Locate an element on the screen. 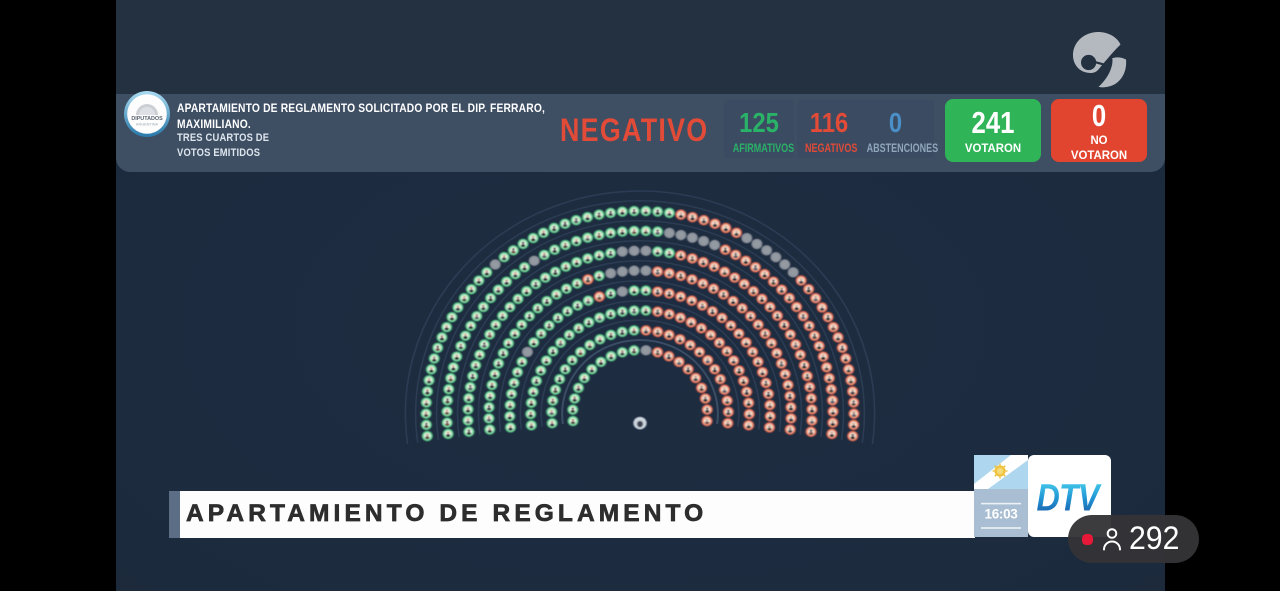  svg-text: DIPUTADOS is located at coordinates (147, 119).